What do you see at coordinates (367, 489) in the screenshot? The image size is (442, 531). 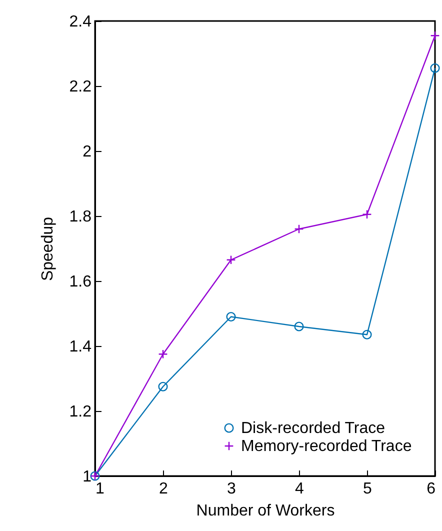 I see `x-tick-label: 5` at bounding box center [367, 489].